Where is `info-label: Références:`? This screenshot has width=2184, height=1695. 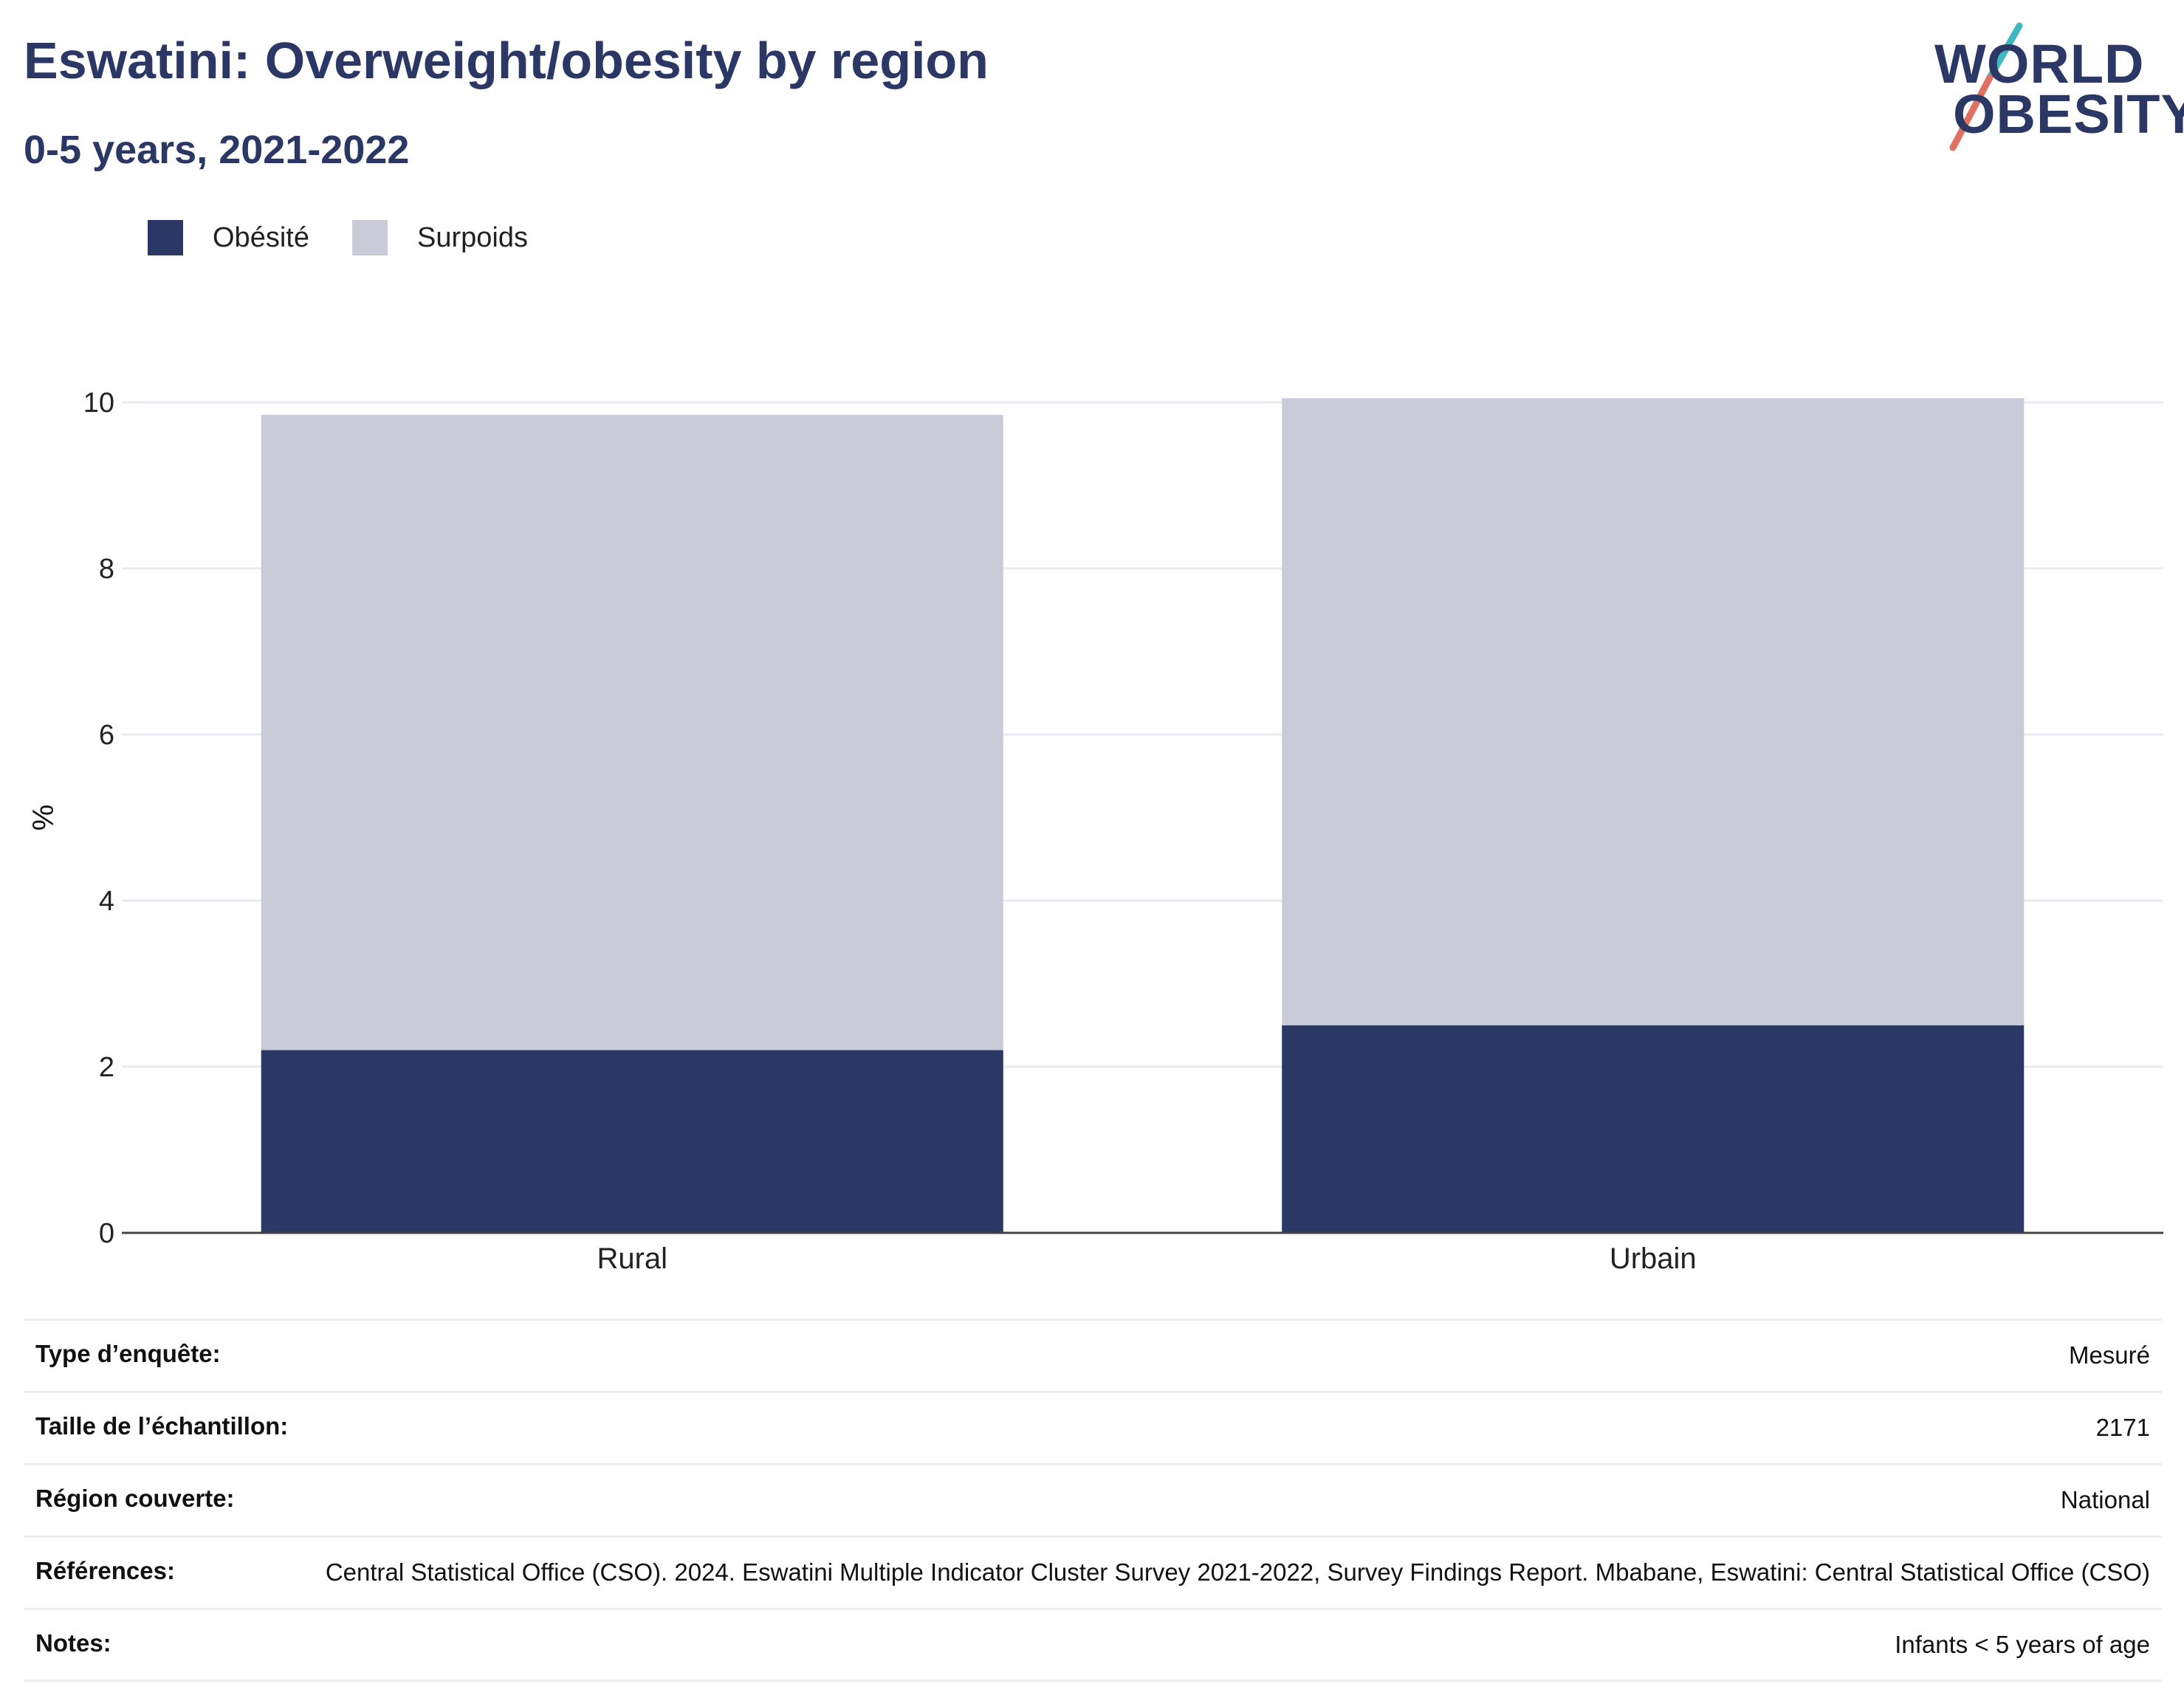 info-label: Références: is located at coordinates (163, 1572).